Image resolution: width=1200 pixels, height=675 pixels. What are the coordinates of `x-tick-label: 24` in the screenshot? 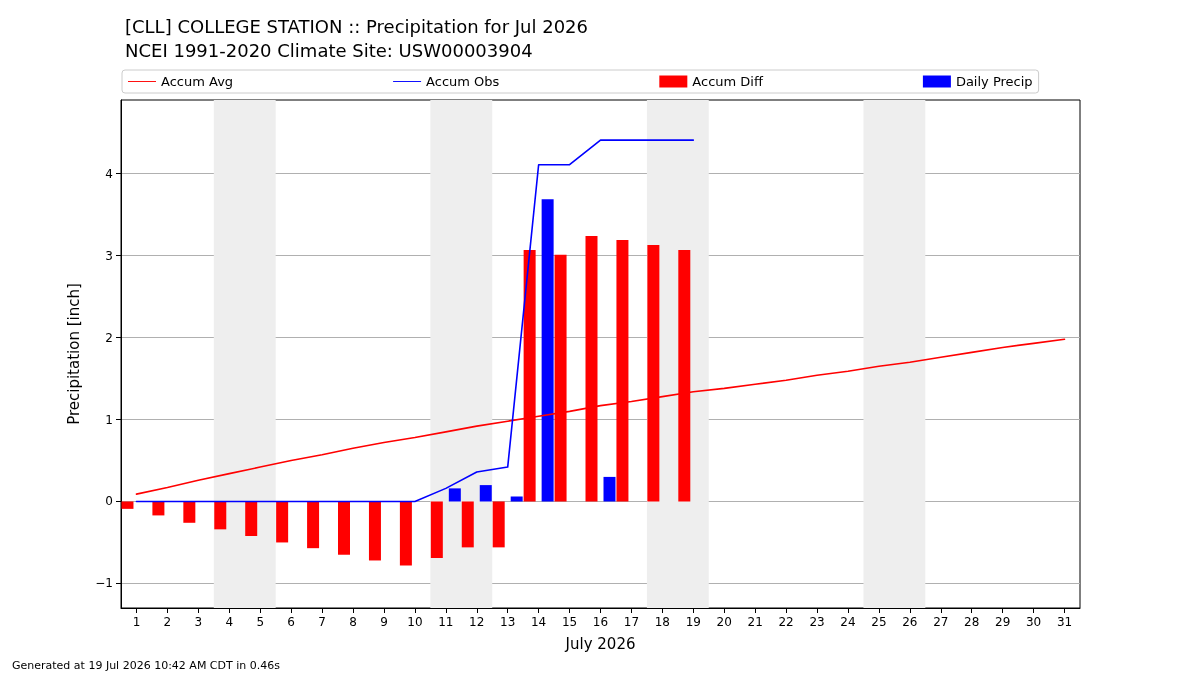 It's located at (848, 622).